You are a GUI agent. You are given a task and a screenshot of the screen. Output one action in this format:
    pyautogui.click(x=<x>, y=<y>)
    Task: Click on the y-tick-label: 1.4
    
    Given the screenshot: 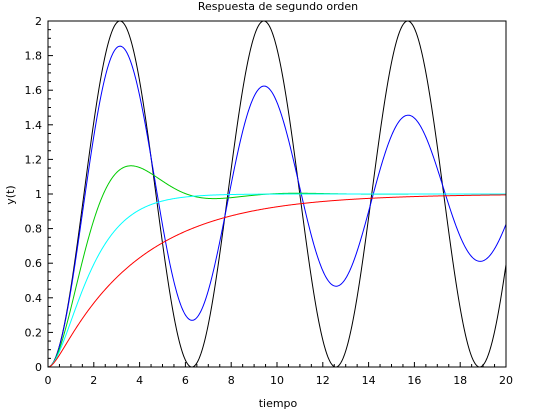 What is the action you would take?
    pyautogui.click(x=34, y=125)
    